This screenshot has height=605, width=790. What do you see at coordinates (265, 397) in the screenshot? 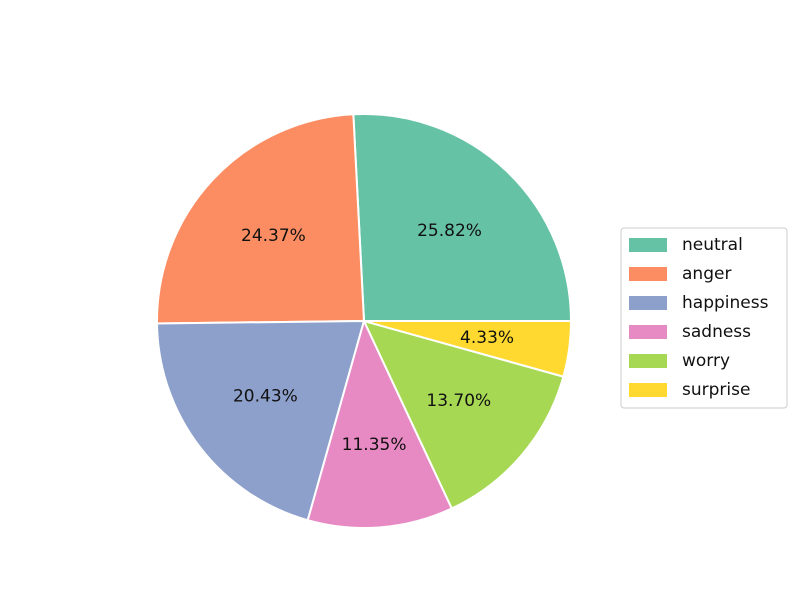
I see `slice-label: 20.43%` at bounding box center [265, 397].